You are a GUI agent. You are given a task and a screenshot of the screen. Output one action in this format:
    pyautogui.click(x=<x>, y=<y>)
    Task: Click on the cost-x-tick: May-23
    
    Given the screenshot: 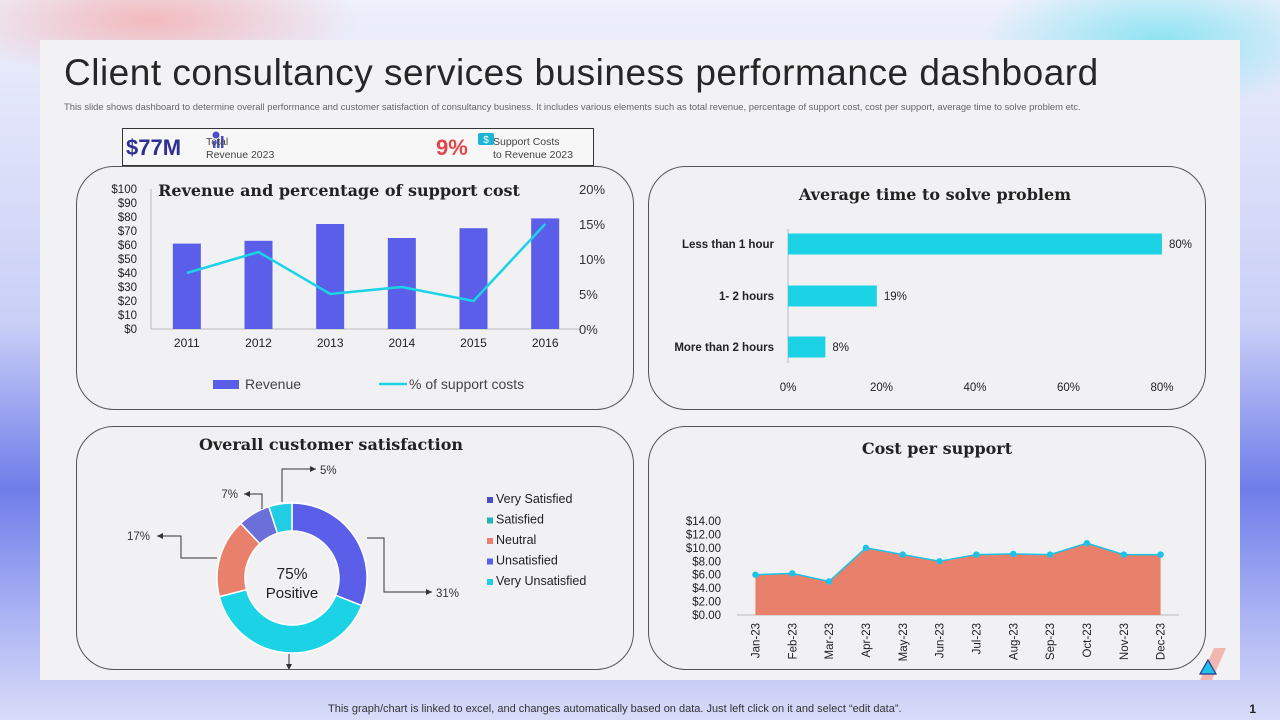 What is the action you would take?
    pyautogui.click(x=904, y=642)
    